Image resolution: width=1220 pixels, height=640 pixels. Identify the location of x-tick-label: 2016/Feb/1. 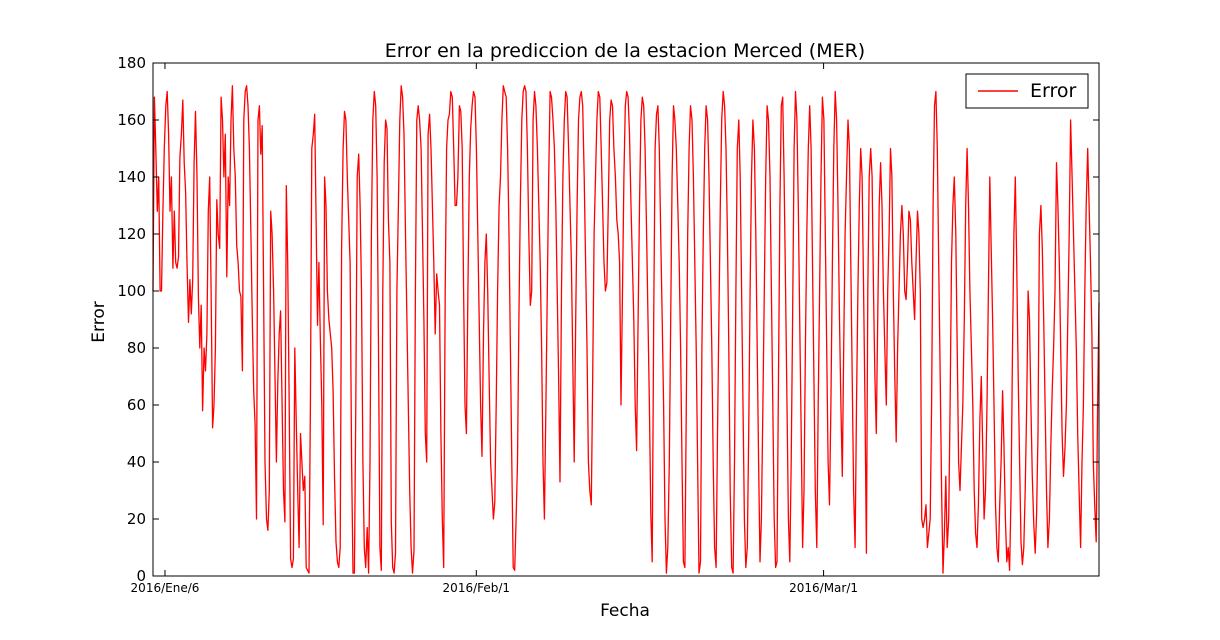
(477, 588).